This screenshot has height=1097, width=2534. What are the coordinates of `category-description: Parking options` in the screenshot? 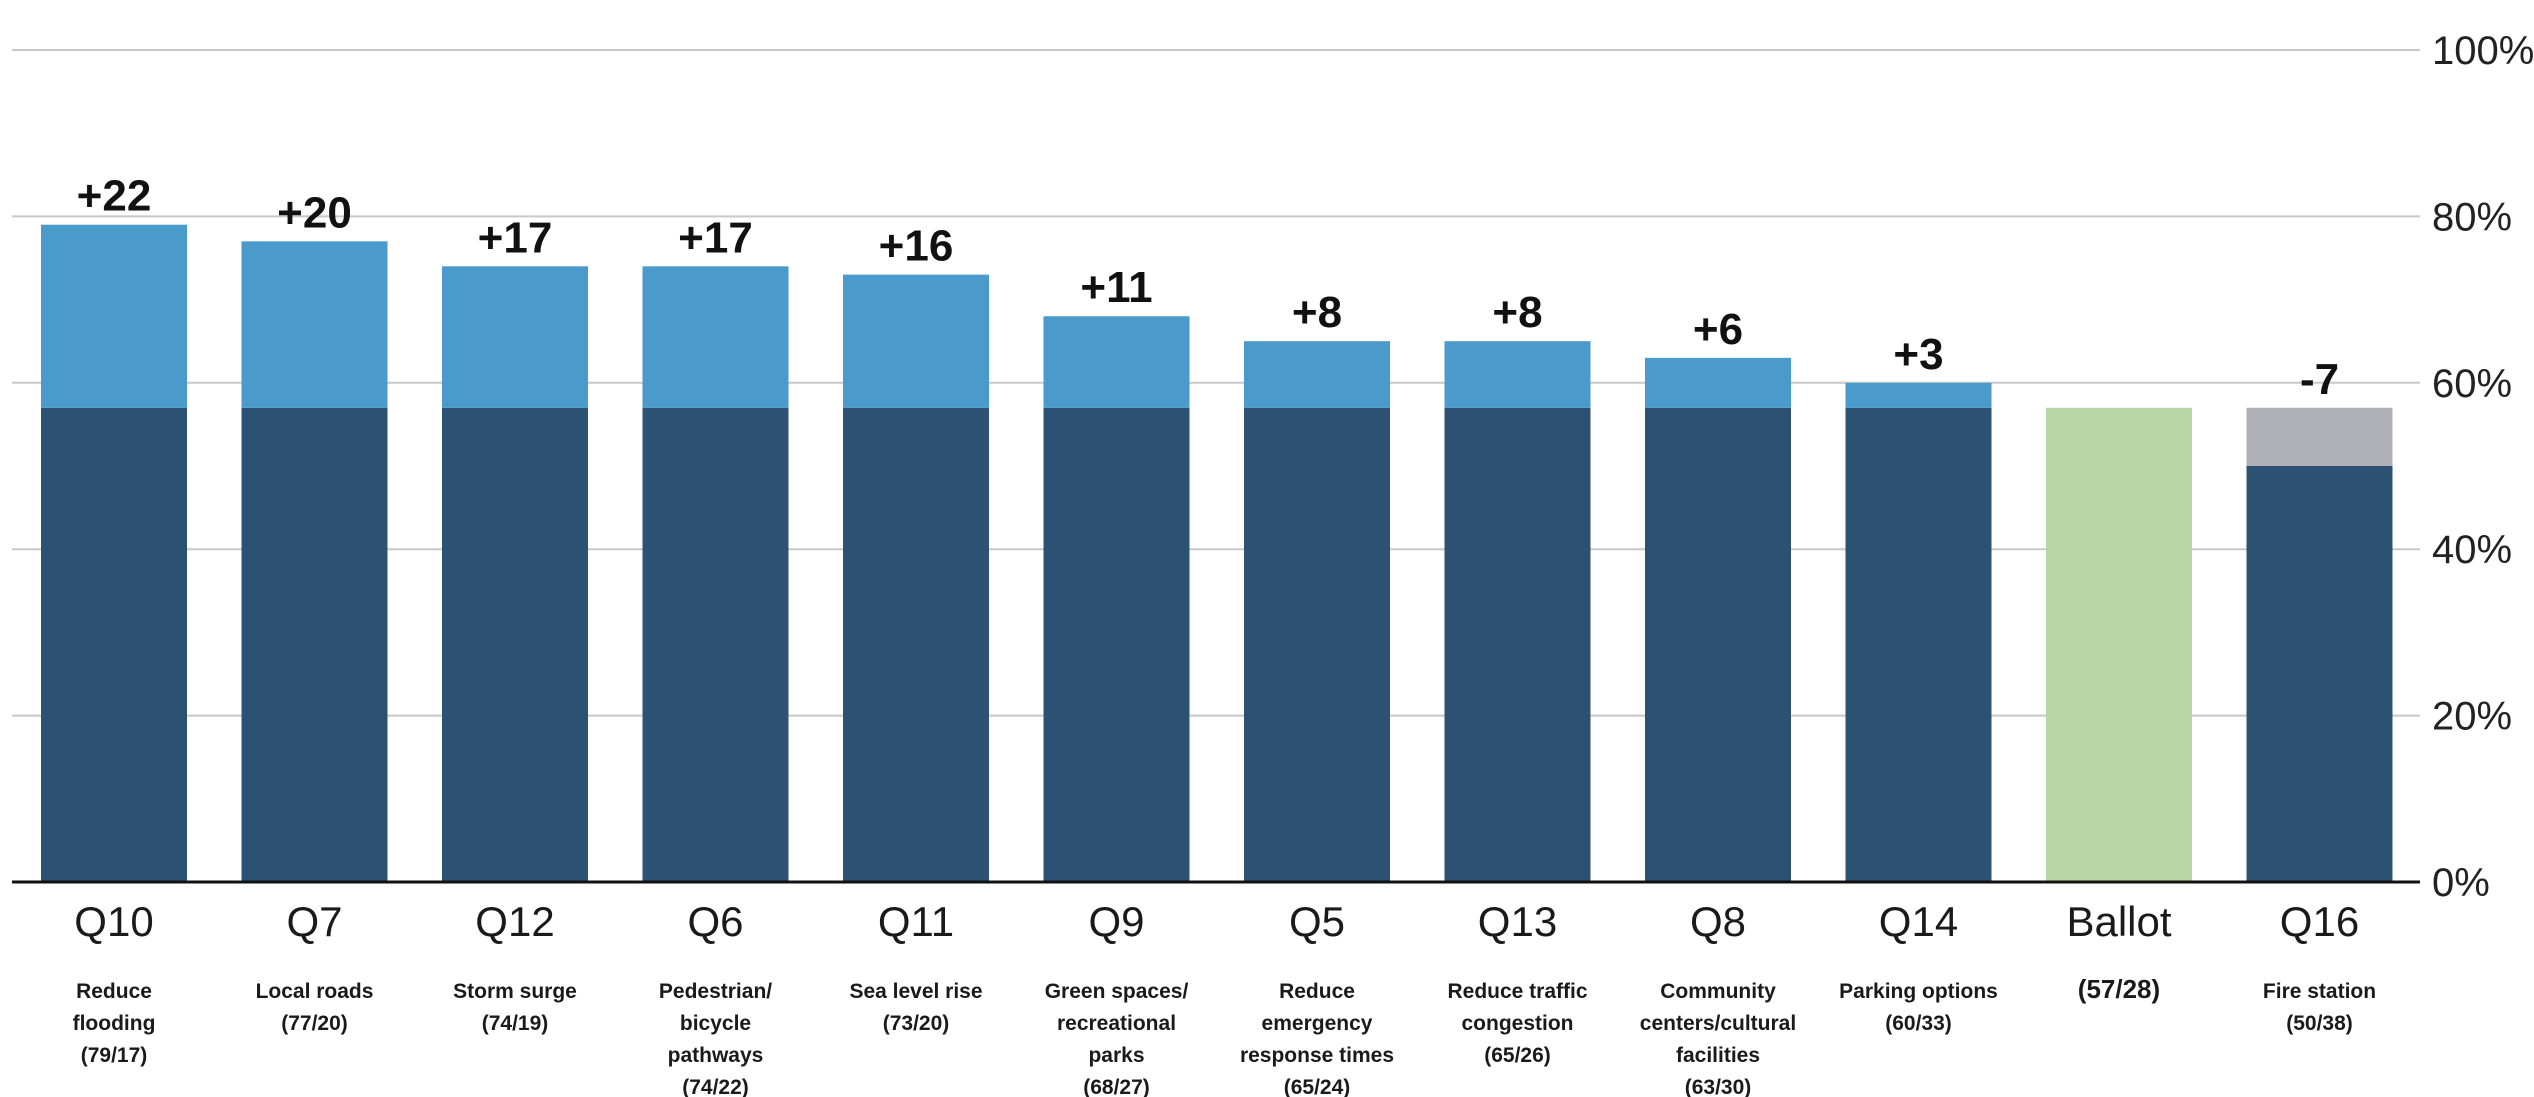 It's located at (1918, 991).